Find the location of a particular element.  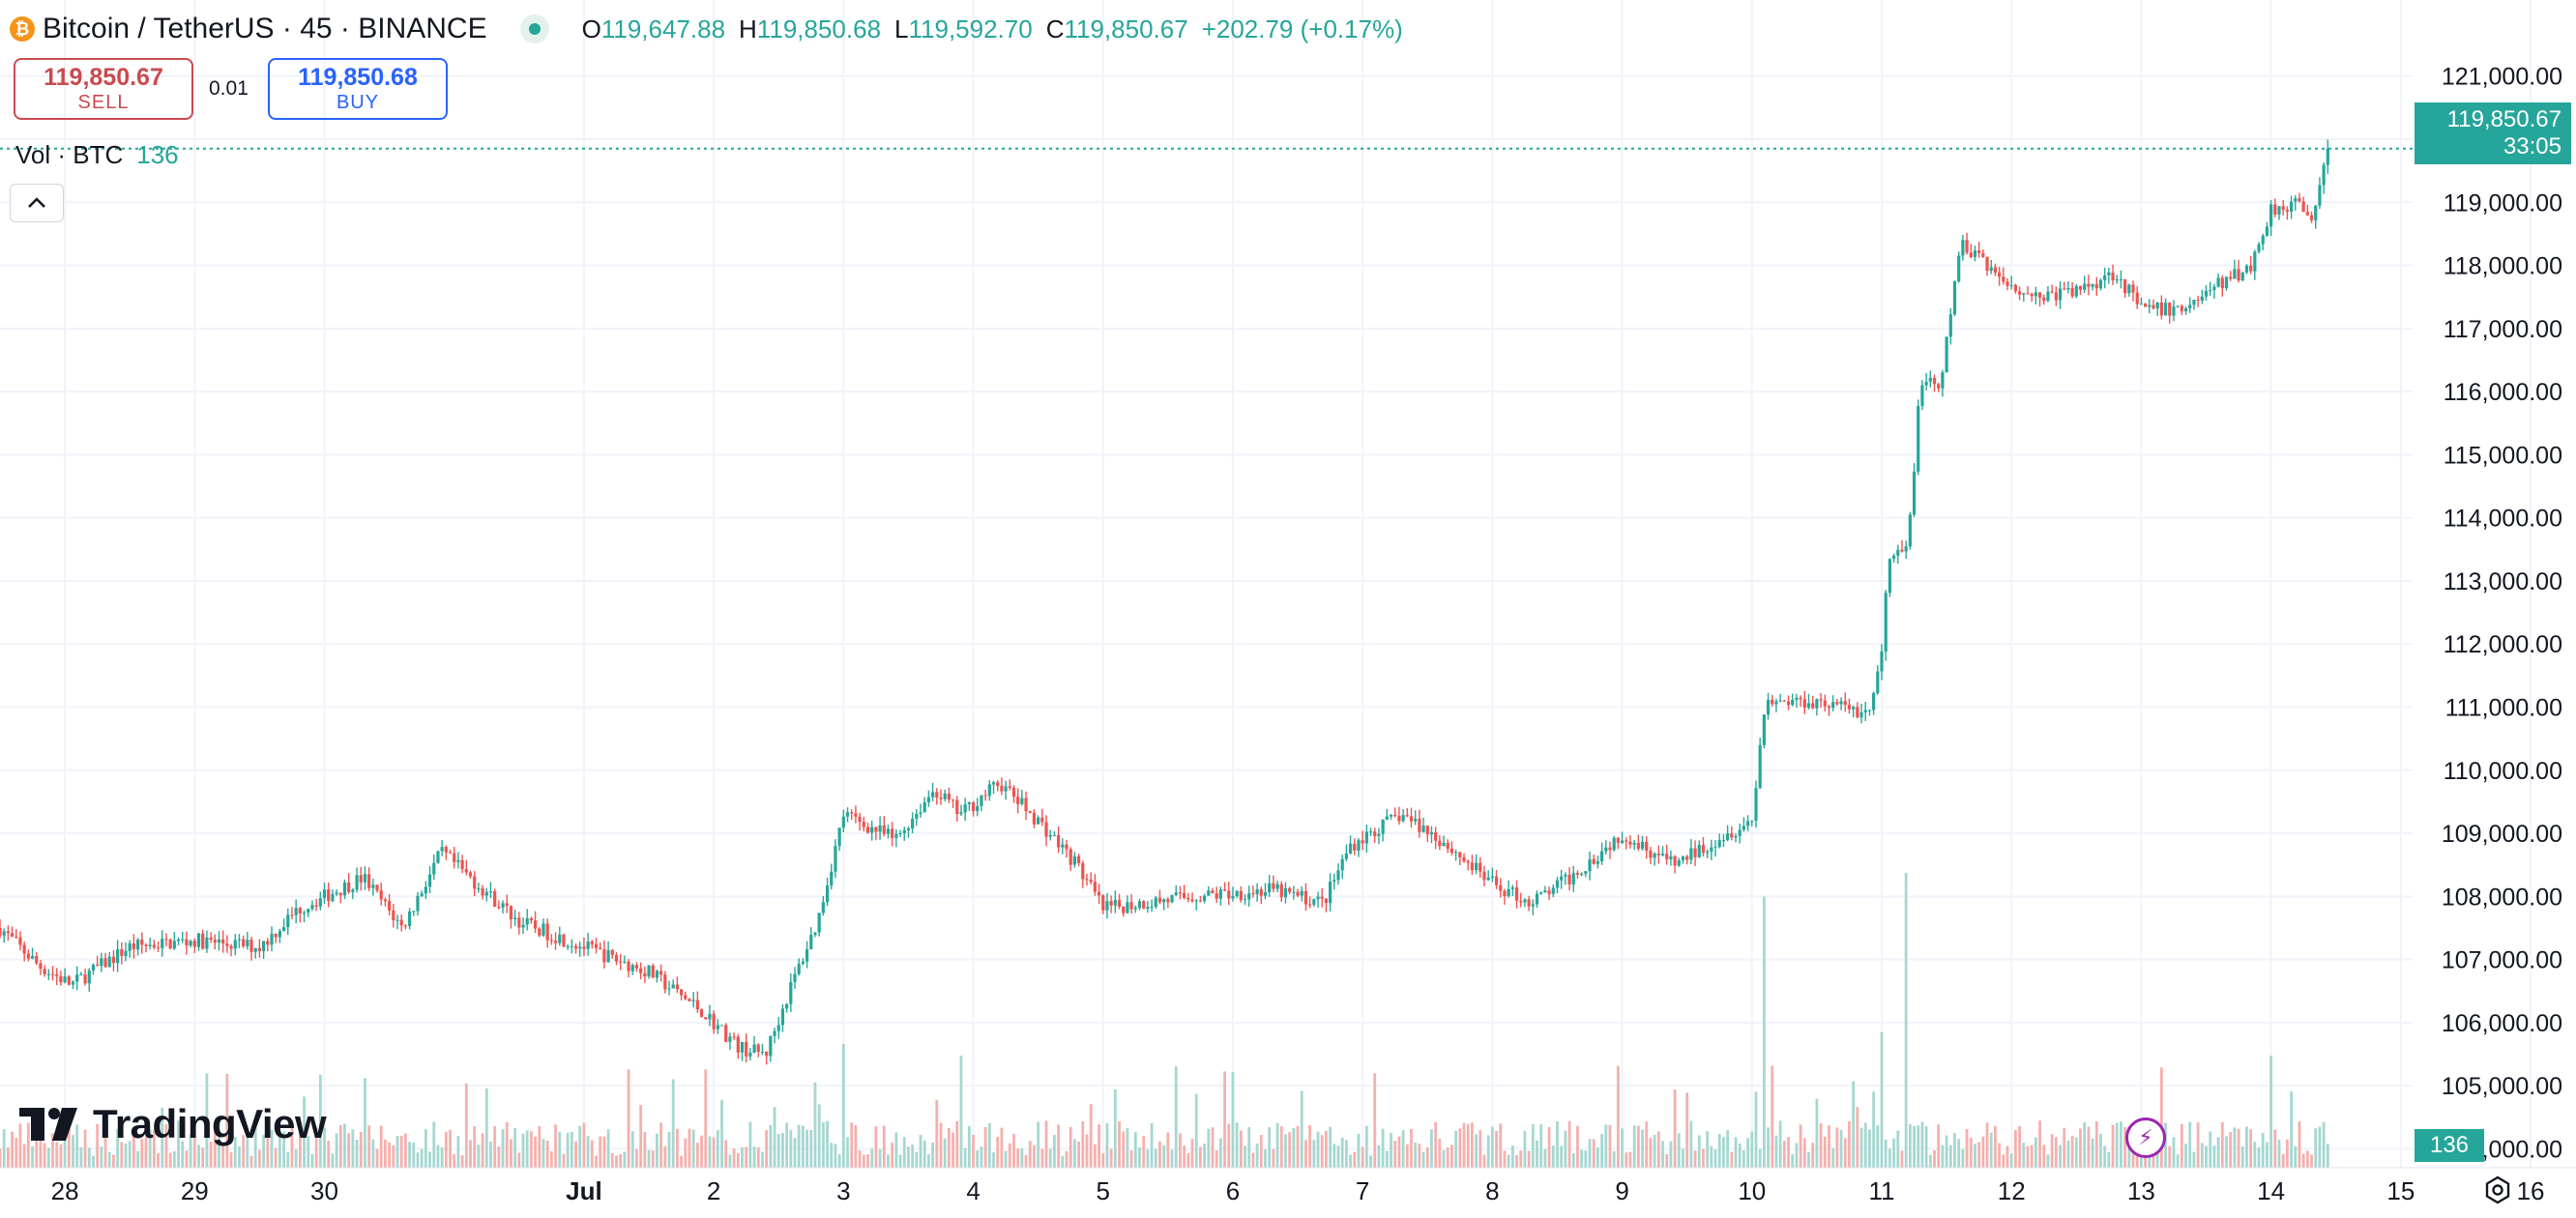

lightning-icon: ⚡ is located at coordinates (2145, 1138).